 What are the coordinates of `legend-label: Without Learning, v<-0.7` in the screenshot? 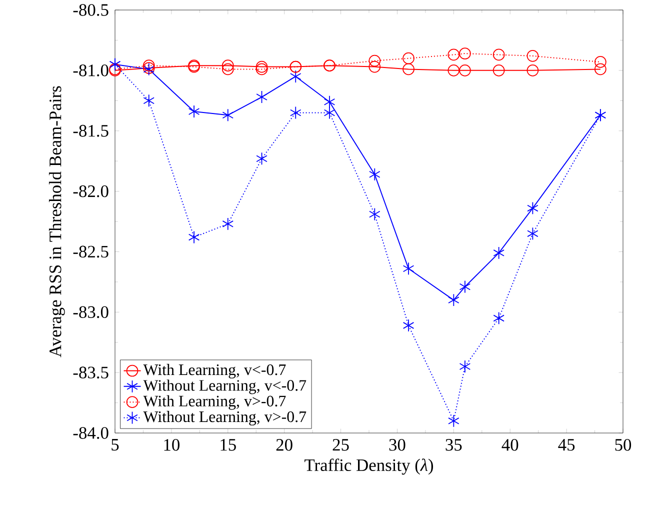 It's located at (224, 387).